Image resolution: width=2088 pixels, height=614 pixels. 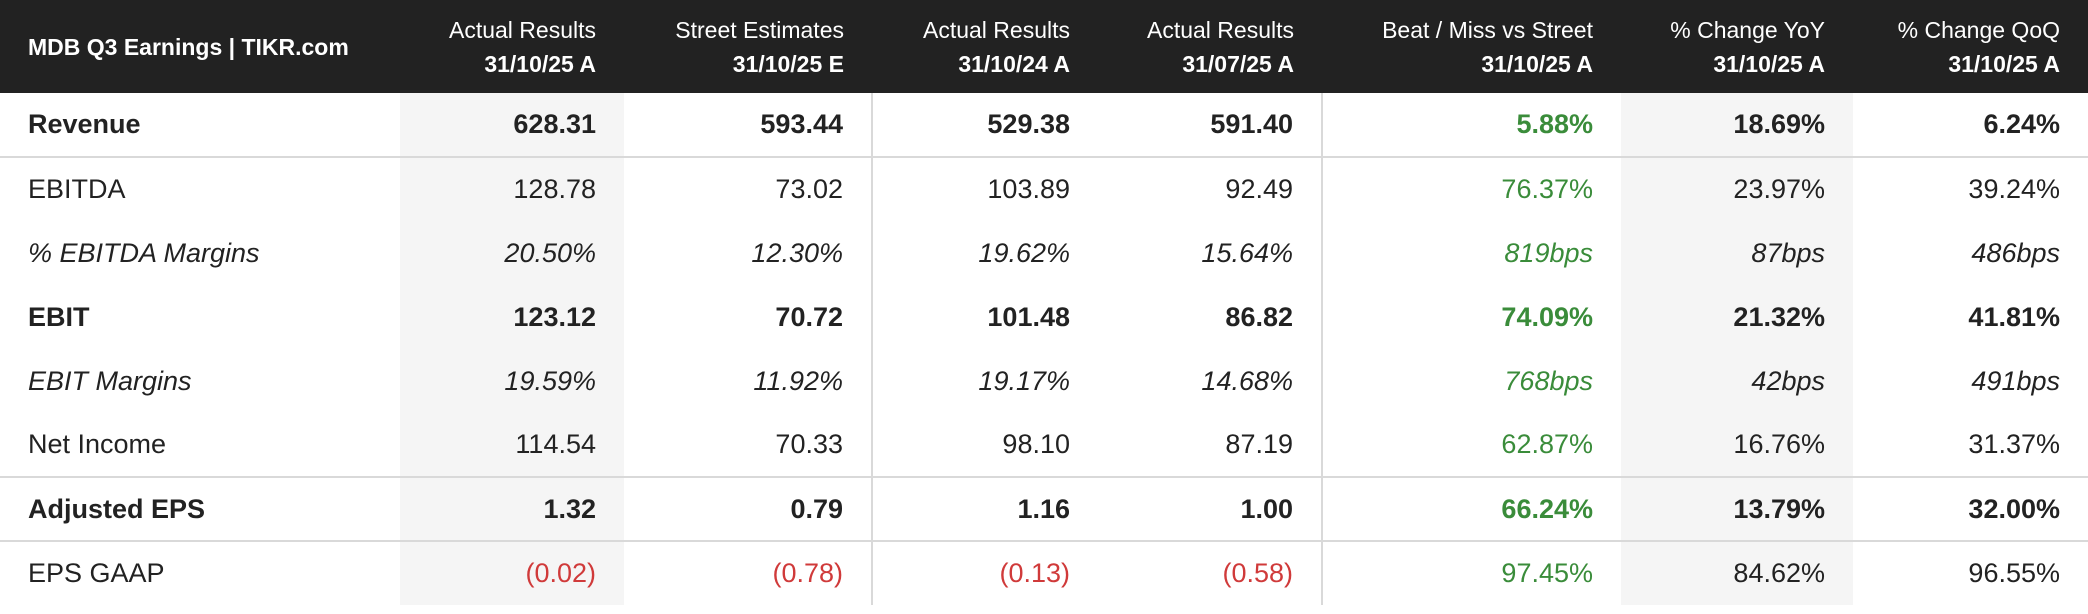 What do you see at coordinates (512, 125) in the screenshot?
I see `table-cell: 628.31` at bounding box center [512, 125].